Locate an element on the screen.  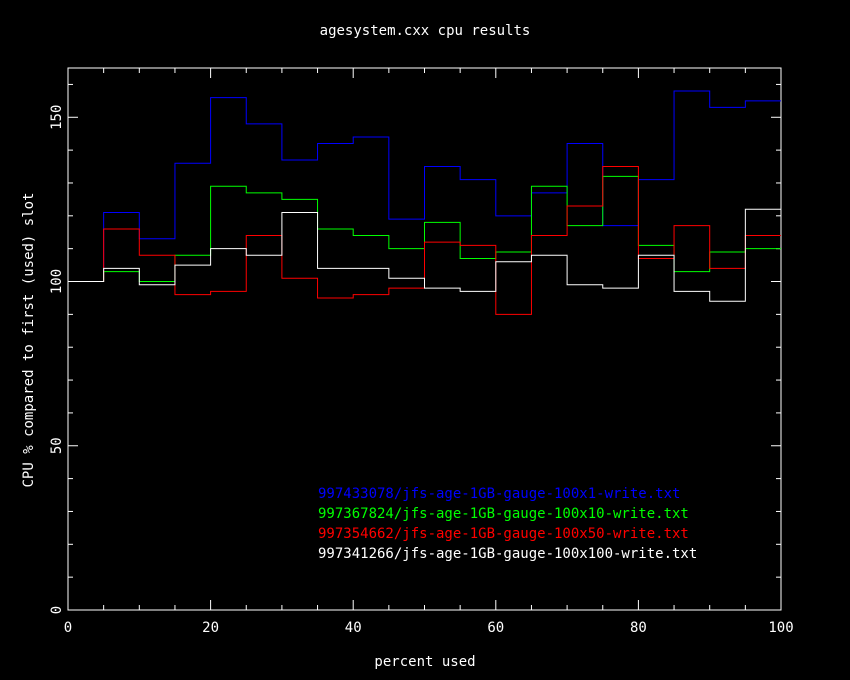
chart-title: agesystem.cxx cpu results is located at coordinates (425, 31).